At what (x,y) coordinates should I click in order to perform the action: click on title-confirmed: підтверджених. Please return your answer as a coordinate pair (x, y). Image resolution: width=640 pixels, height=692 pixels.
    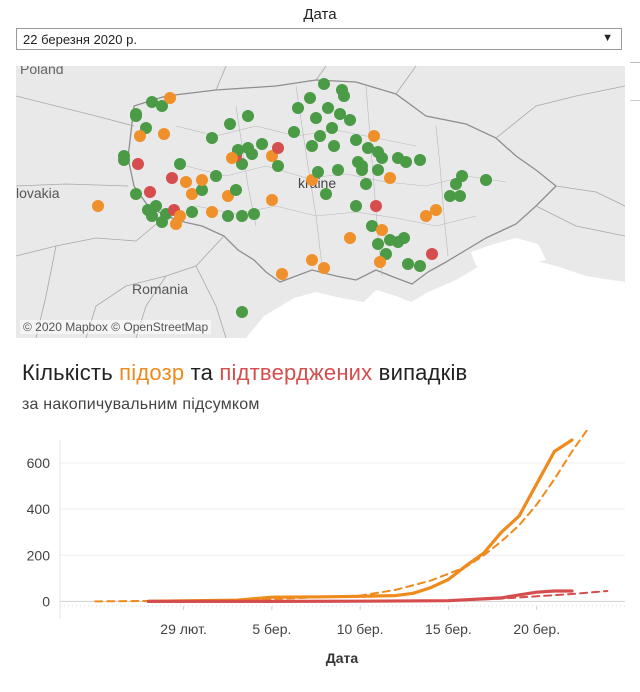
    Looking at the image, I should click on (296, 372).